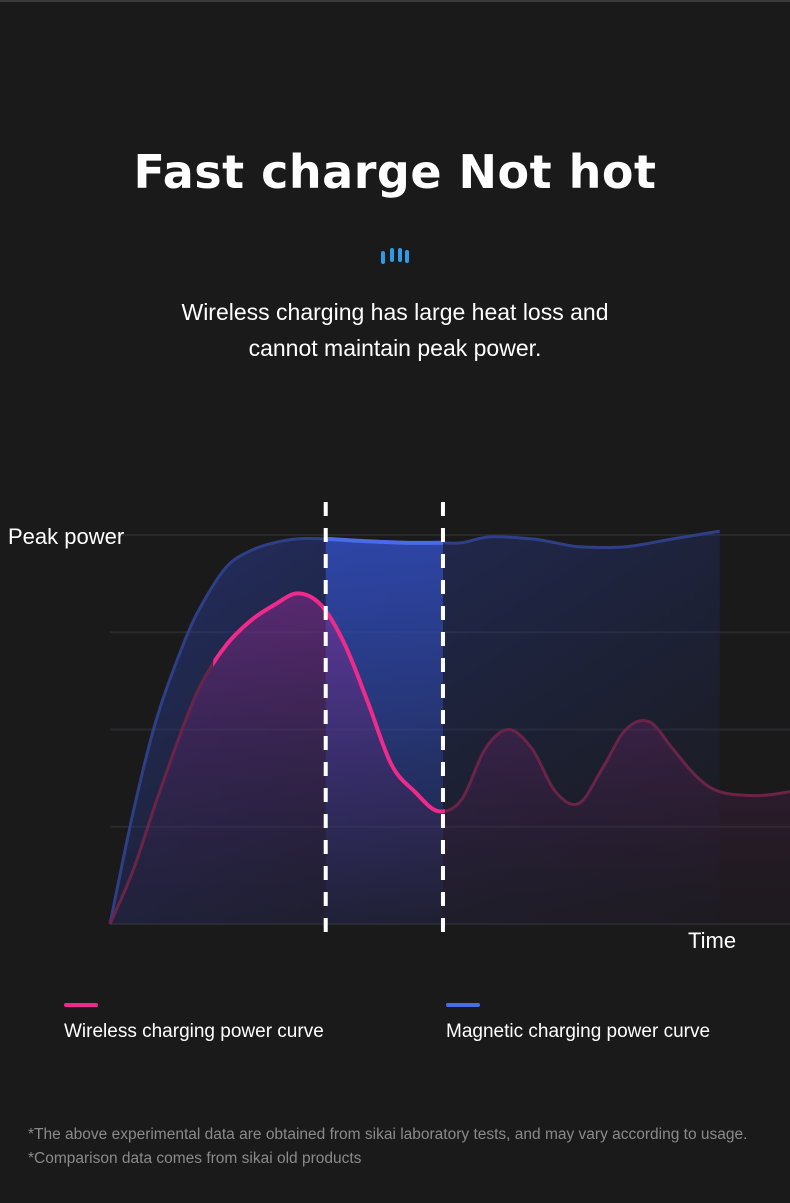 The image size is (790, 1203). What do you see at coordinates (81, 1005) in the screenshot?
I see `legend-swatch-wireless` at bounding box center [81, 1005].